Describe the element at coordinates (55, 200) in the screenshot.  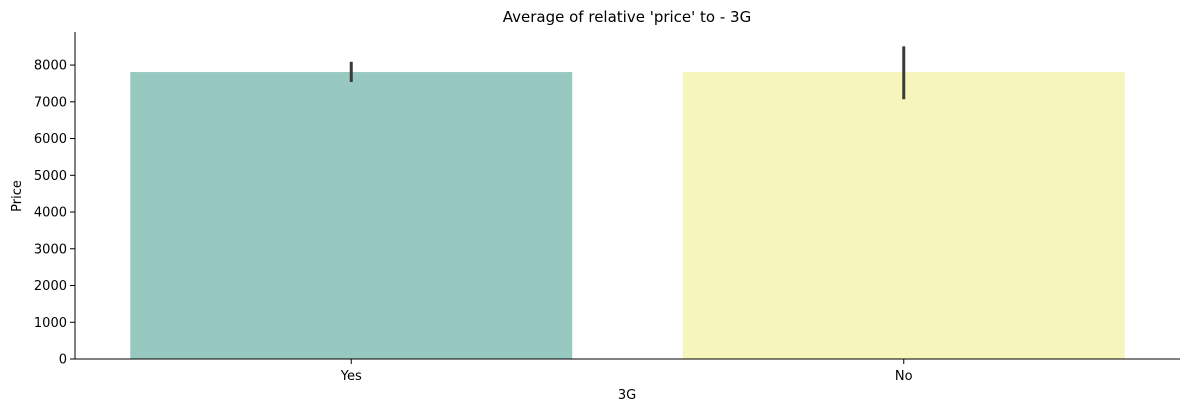
I see `y-axis: 0 1000 2000 3000 4000 5000 6000 7000 8000` at that location.